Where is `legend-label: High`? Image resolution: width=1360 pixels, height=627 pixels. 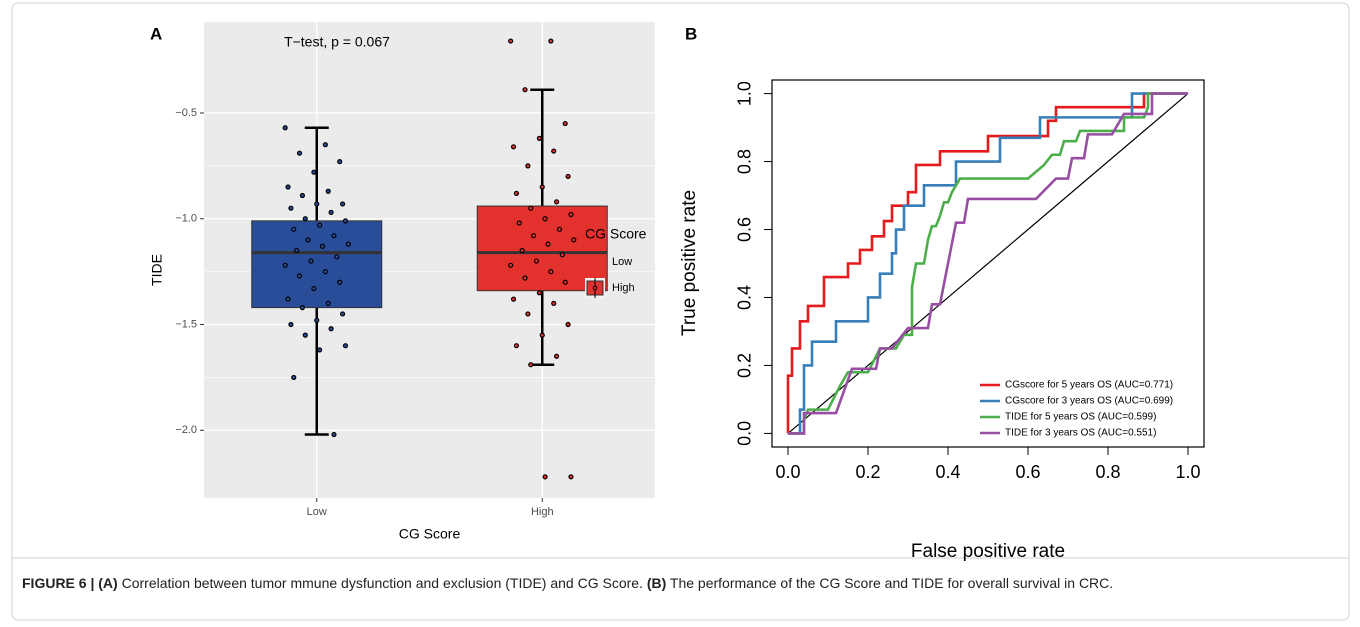 legend-label: High is located at coordinates (623, 288).